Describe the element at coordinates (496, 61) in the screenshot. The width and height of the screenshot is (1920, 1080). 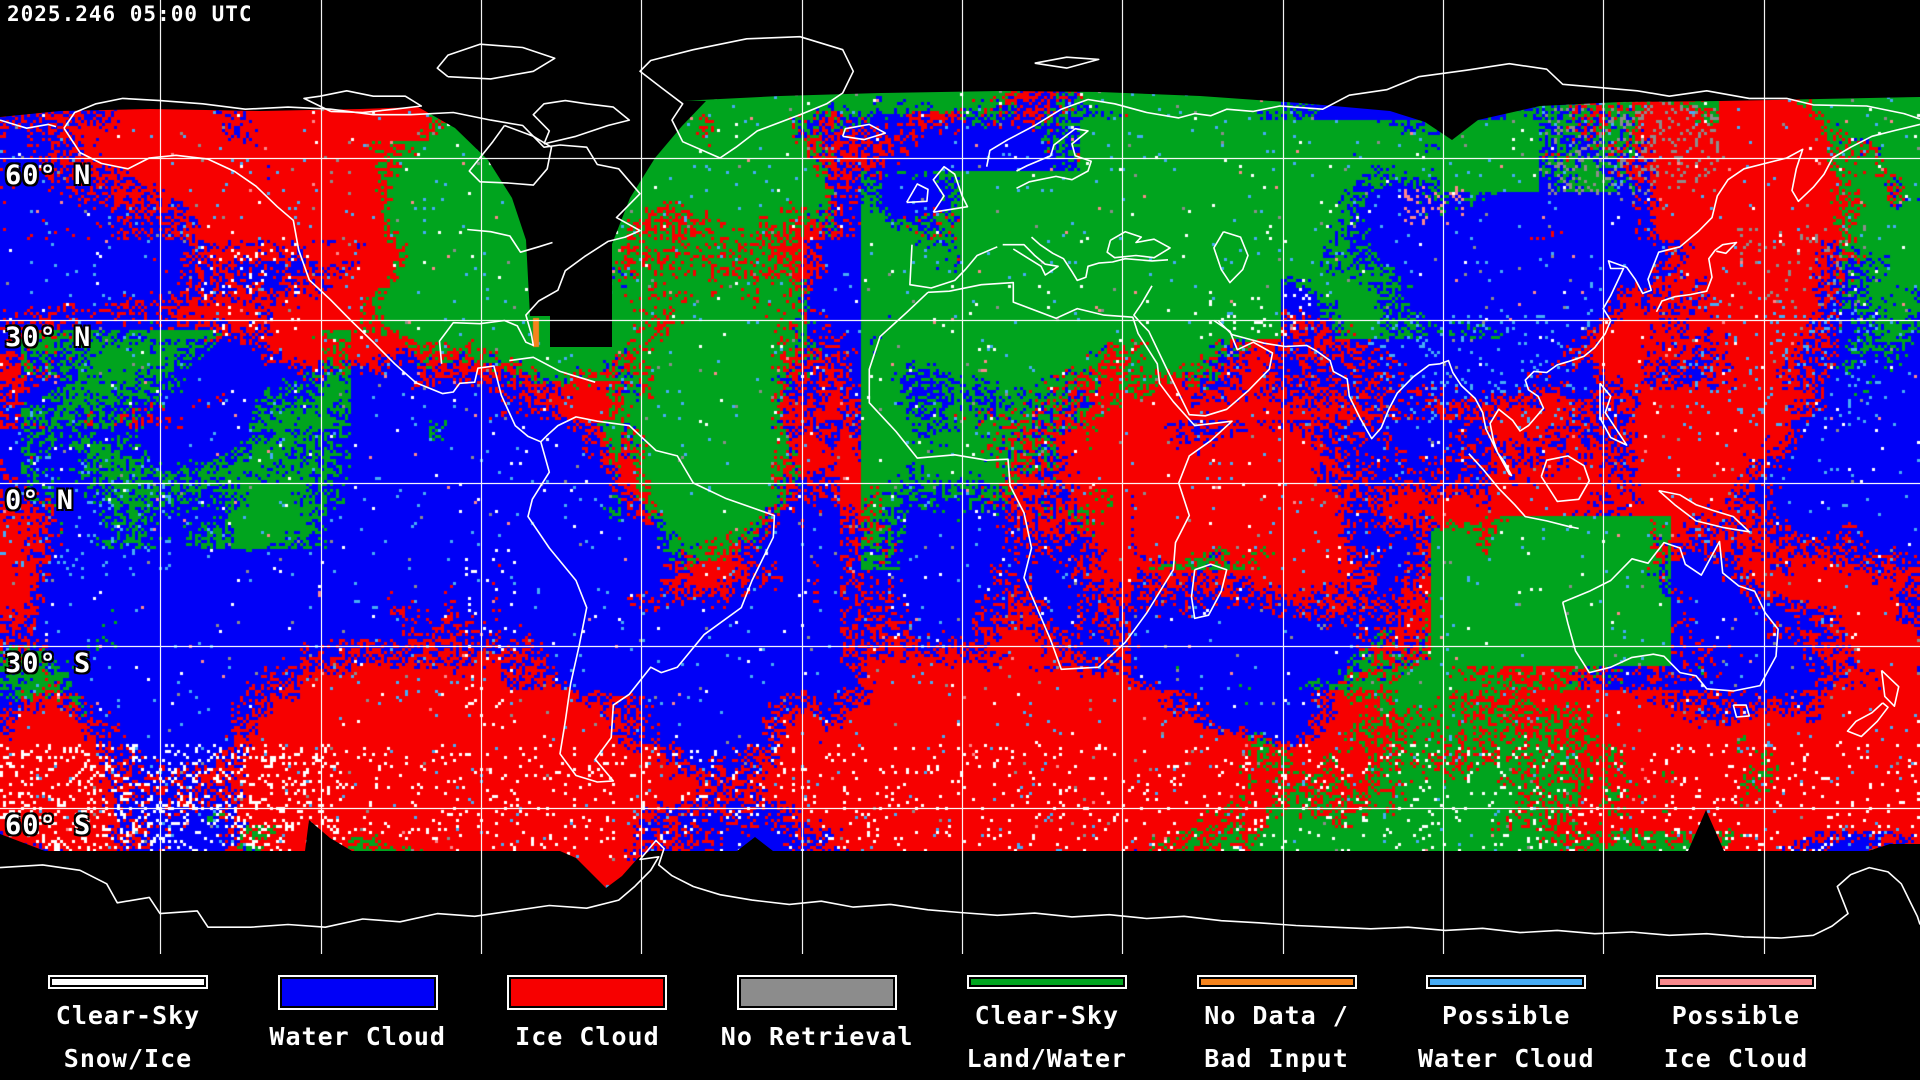
I see `coastline-ellesmere` at that location.